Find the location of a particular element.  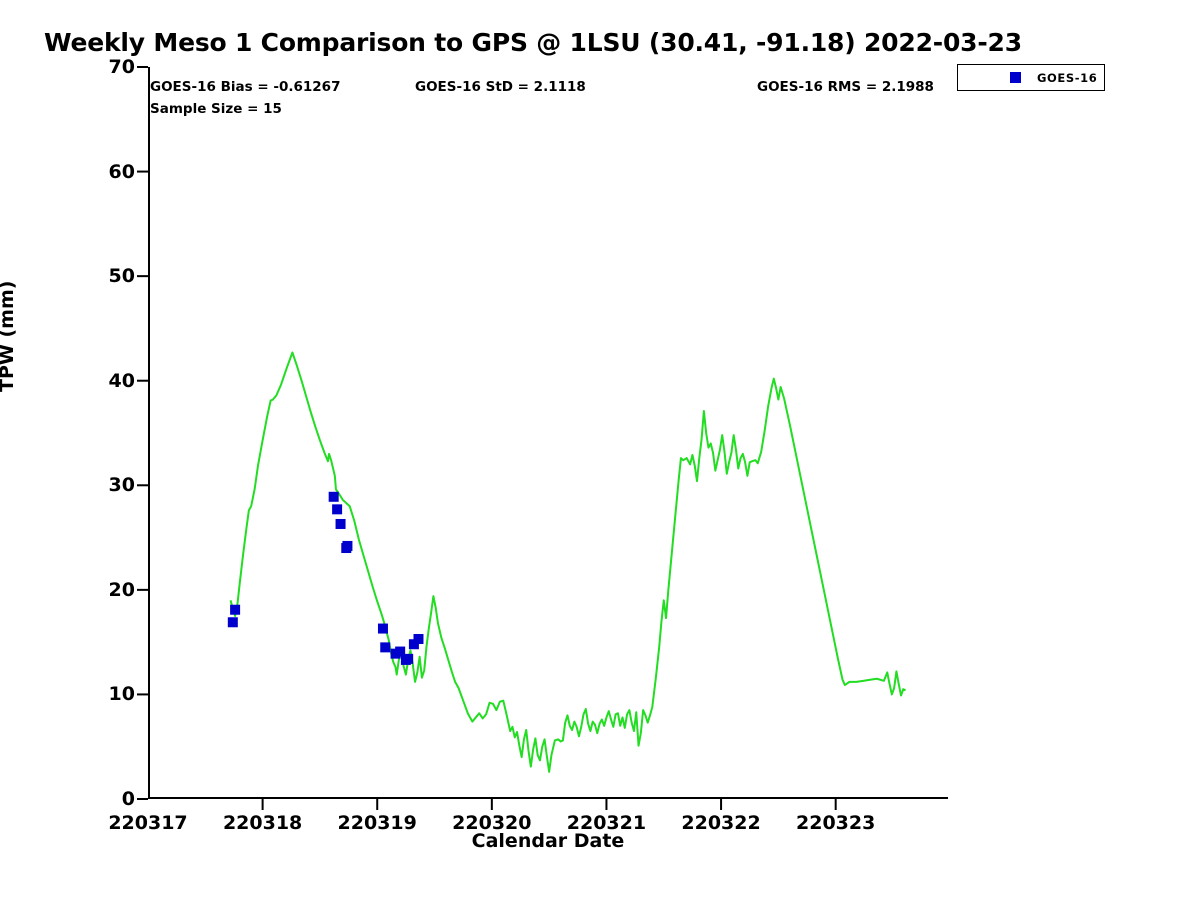

x-axis-tick-label: 220319 is located at coordinates (377, 823).